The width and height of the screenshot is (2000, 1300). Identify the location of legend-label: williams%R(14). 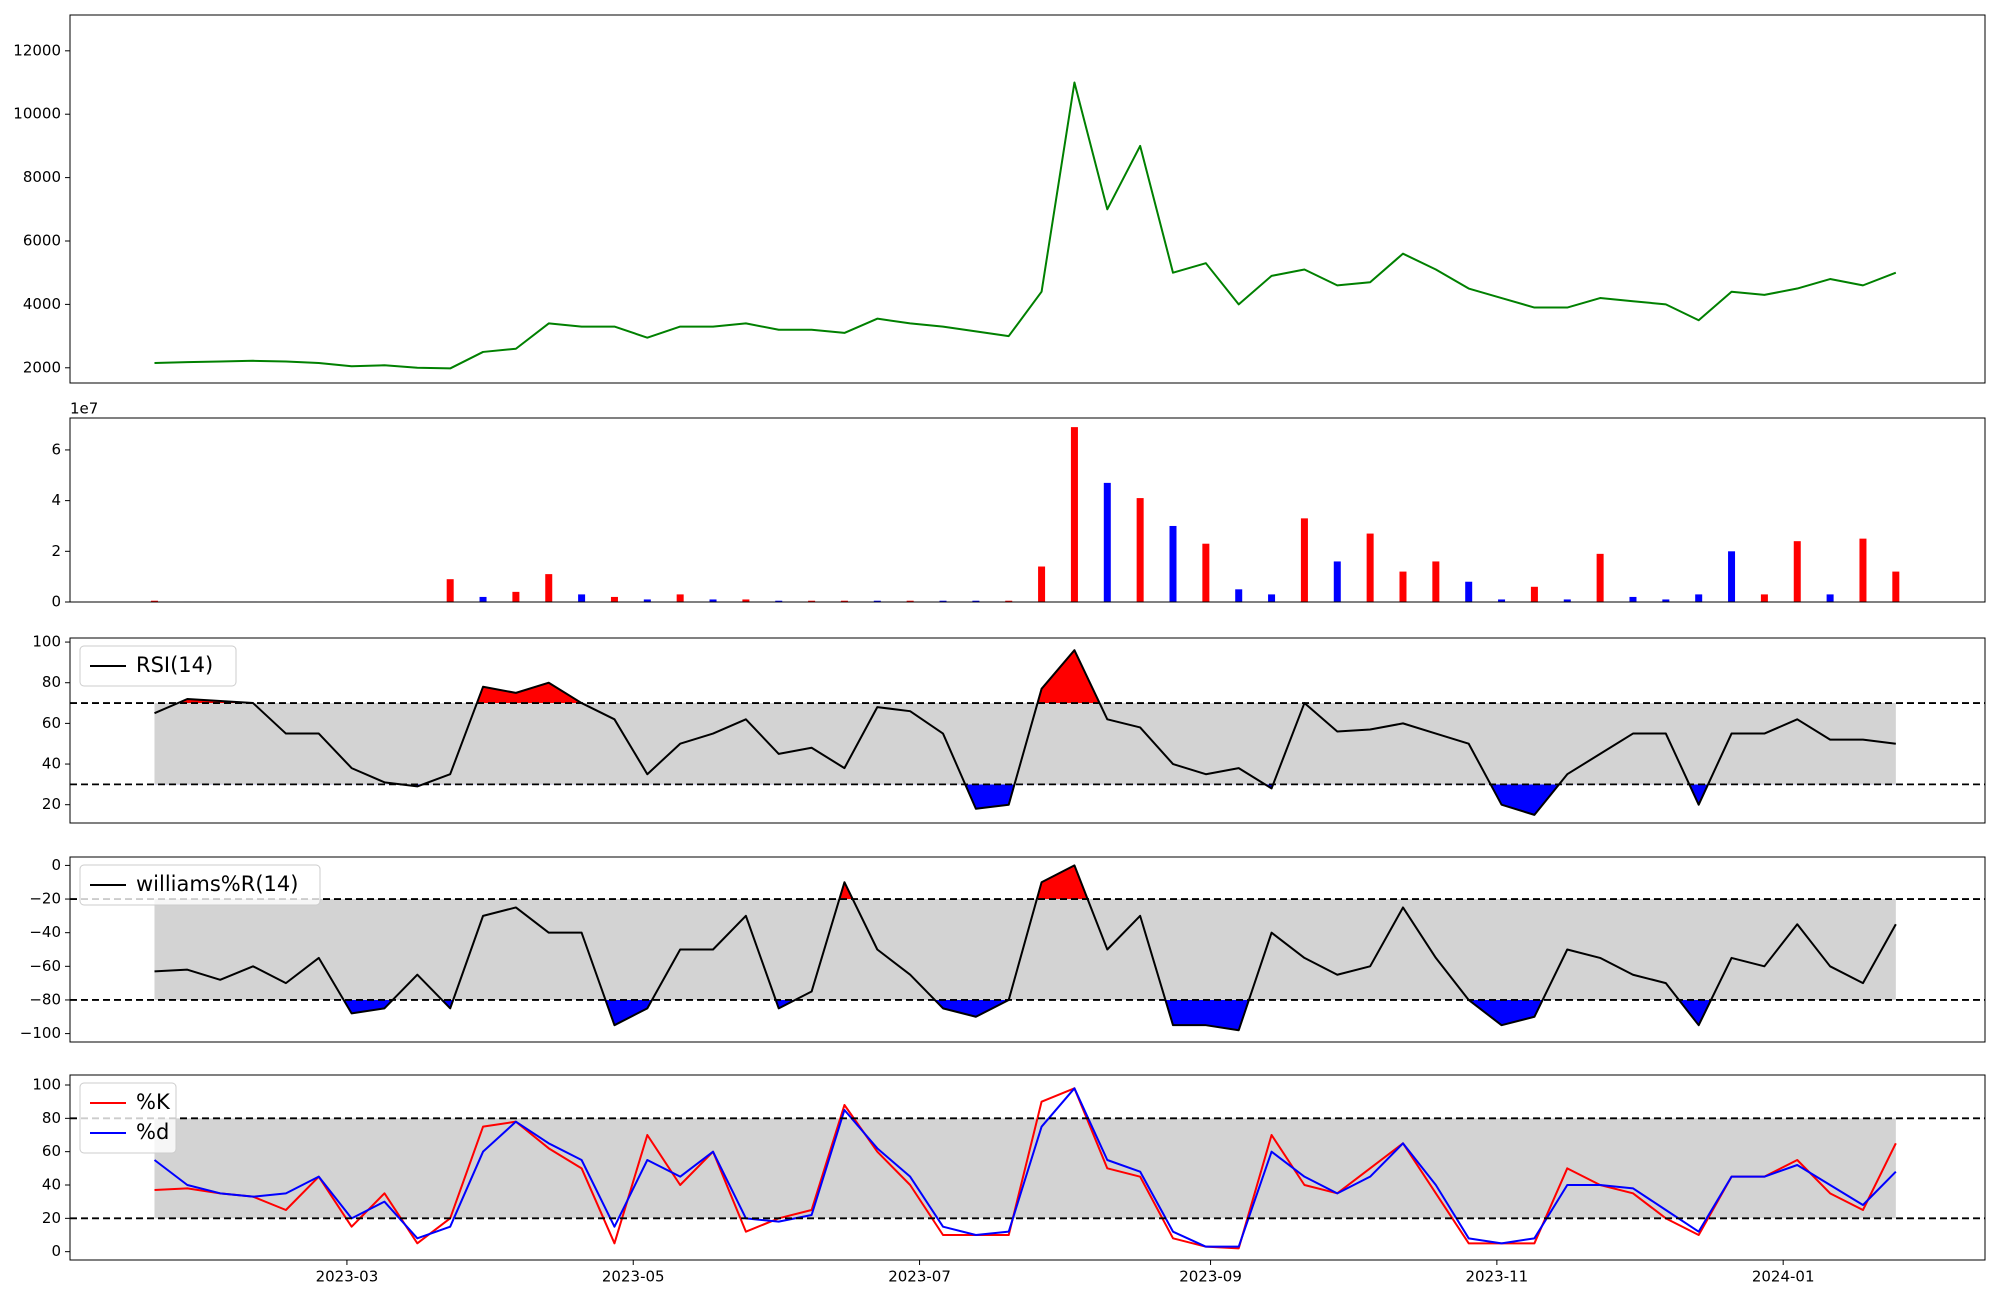
(217, 884).